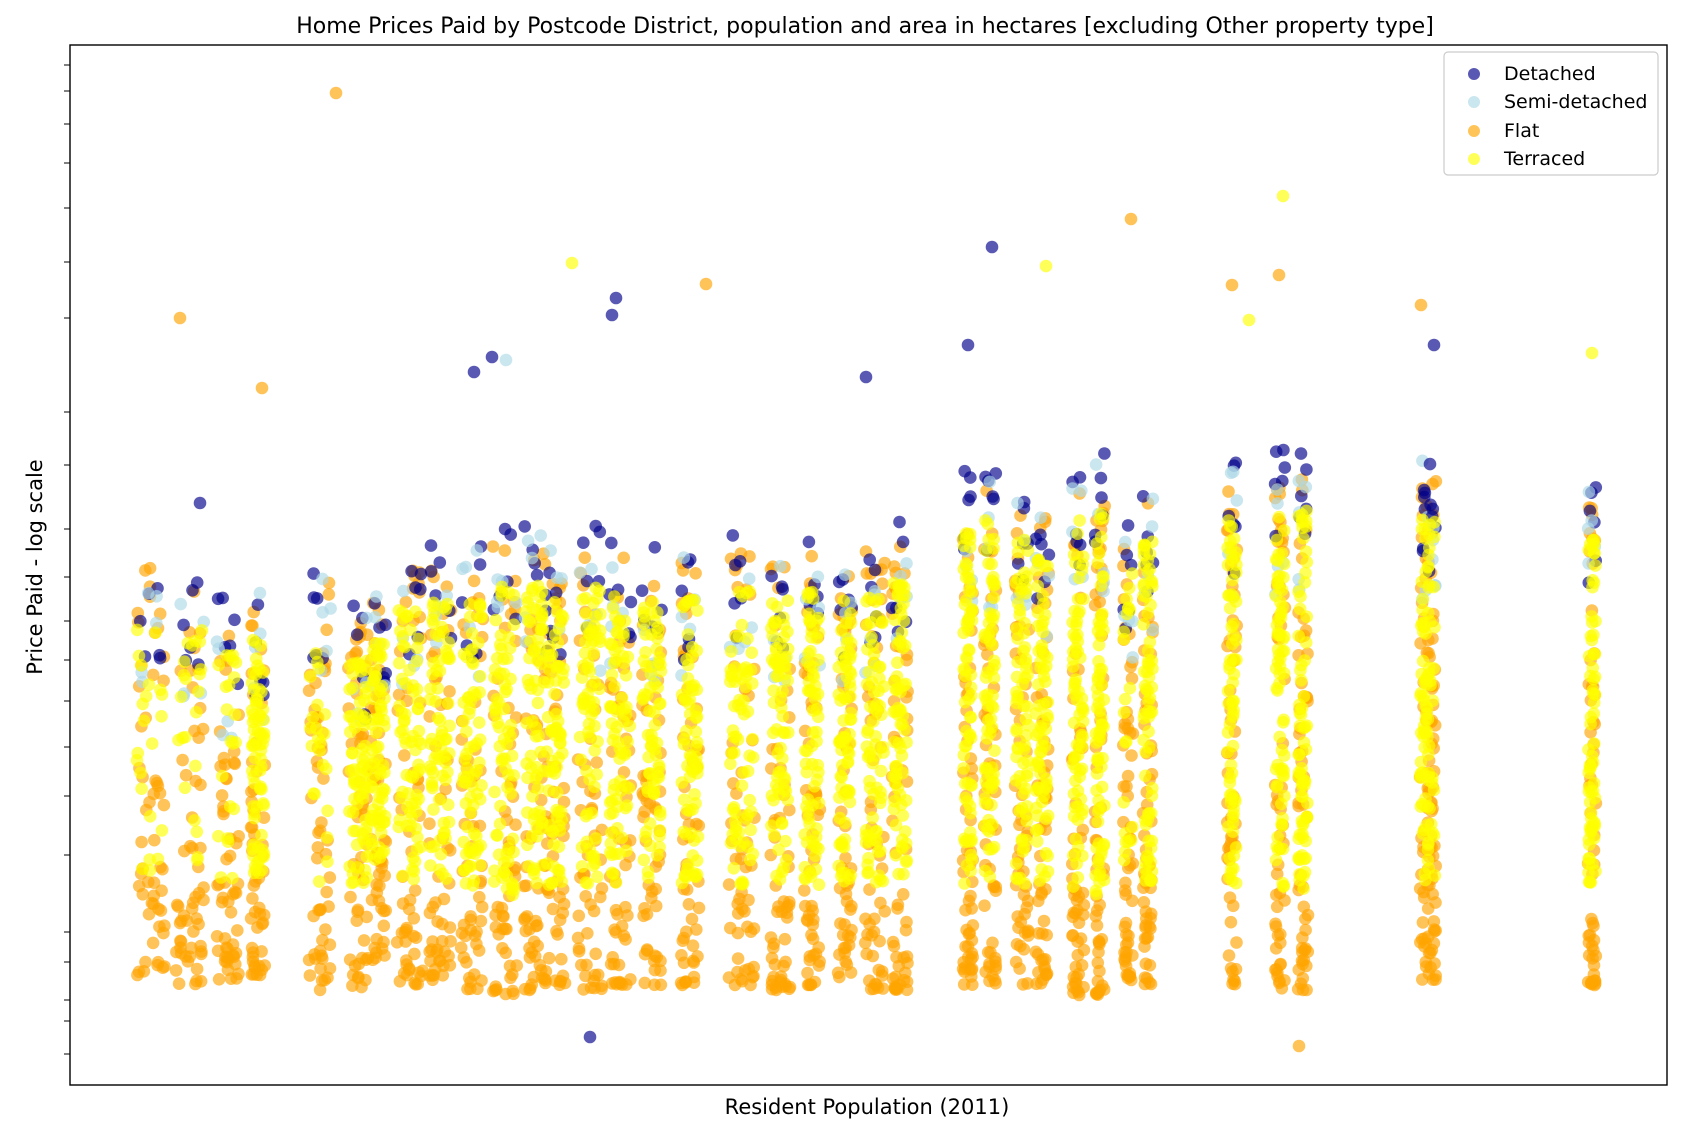  Describe the element at coordinates (1521, 131) in the screenshot. I see `legend-label-flat: Flat` at that location.